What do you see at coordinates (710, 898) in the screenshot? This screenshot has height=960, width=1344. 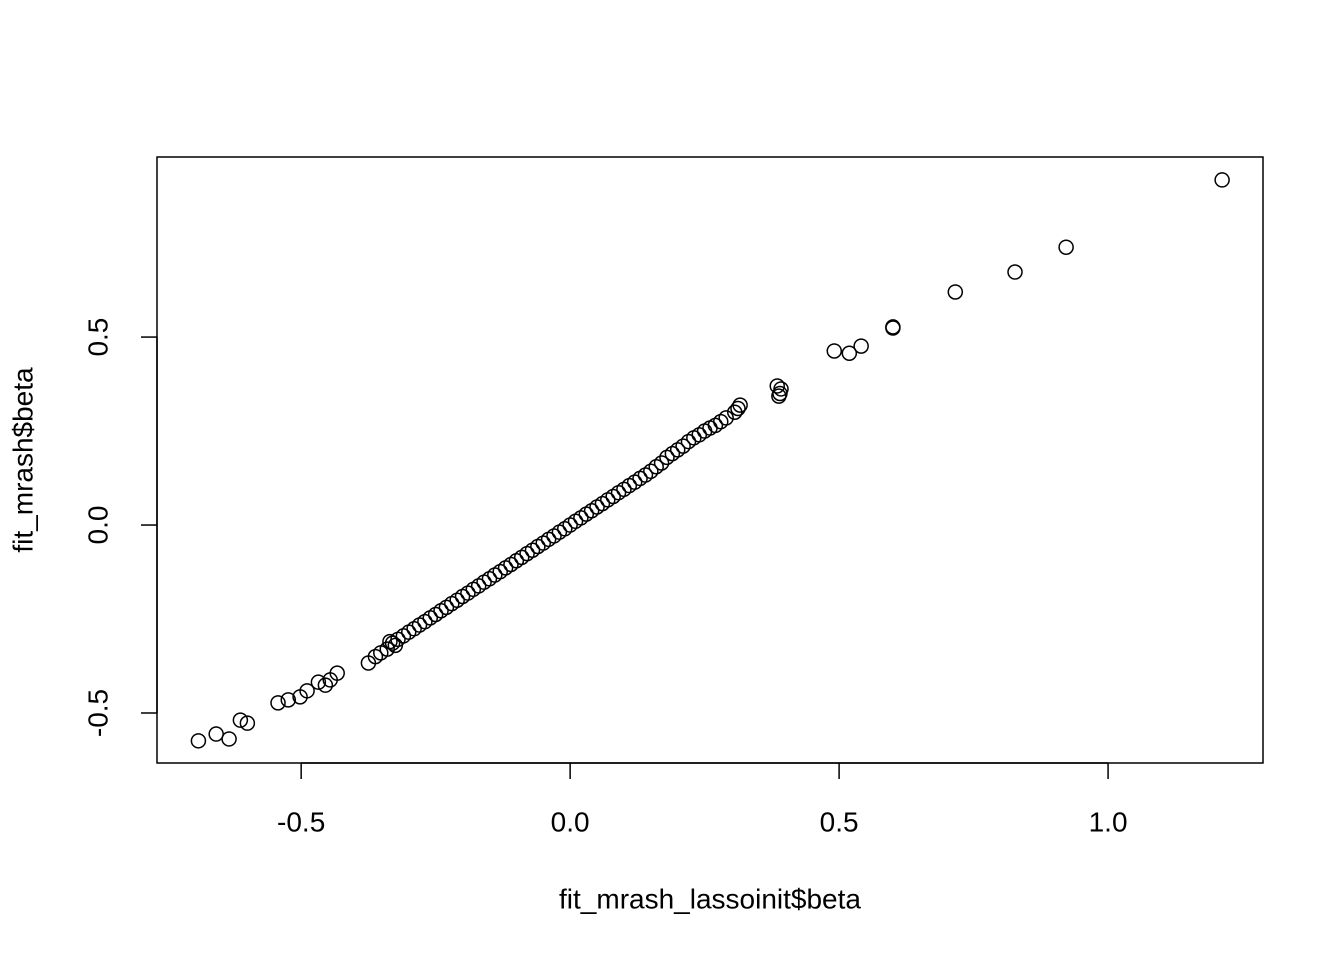 I see `x-axis-label: fit_mrash_lassoinit$beta` at bounding box center [710, 898].